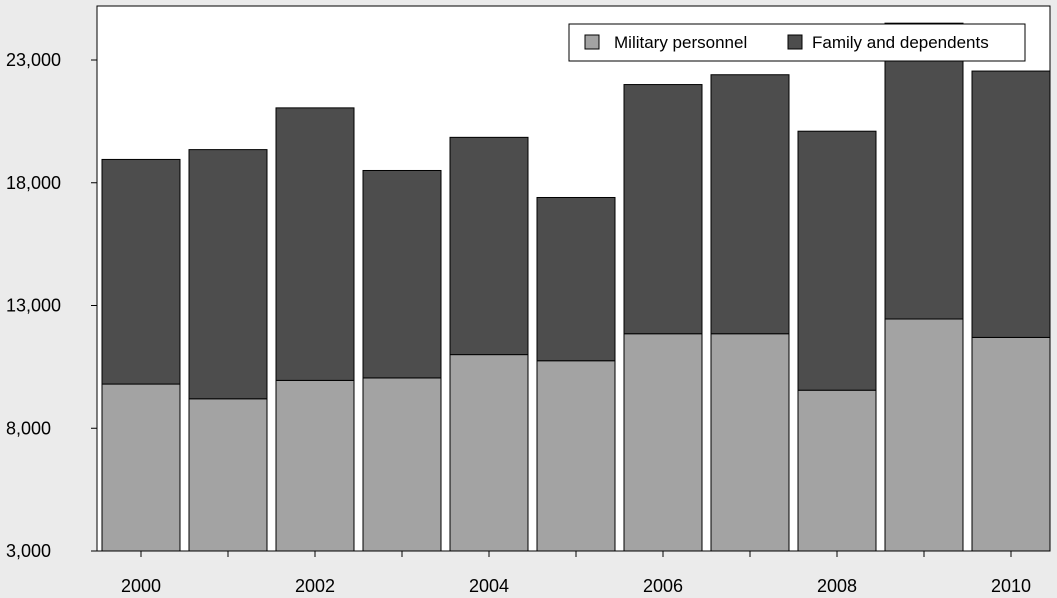 This screenshot has height=598, width=1057. What do you see at coordinates (837, 470) in the screenshot?
I see `bar-military-2008` at bounding box center [837, 470].